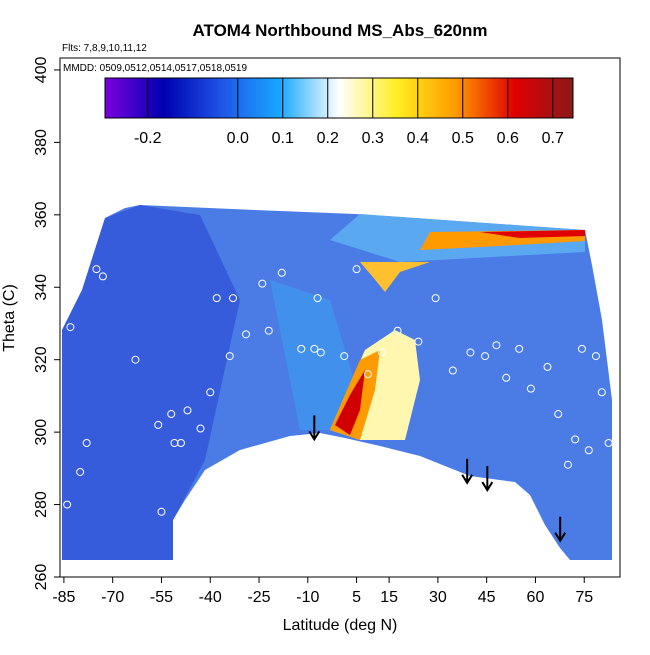 The image size is (650, 655). What do you see at coordinates (210, 597) in the screenshot?
I see `x-tick-label: -40` at bounding box center [210, 597].